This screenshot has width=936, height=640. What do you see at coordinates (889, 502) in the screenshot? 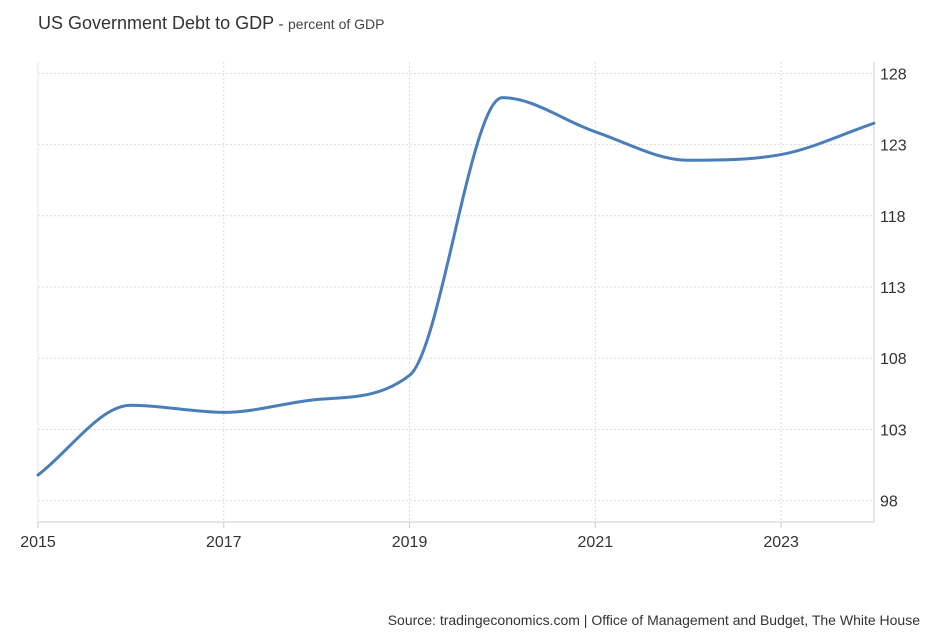
I see `y-tick-label: 98` at bounding box center [889, 502].